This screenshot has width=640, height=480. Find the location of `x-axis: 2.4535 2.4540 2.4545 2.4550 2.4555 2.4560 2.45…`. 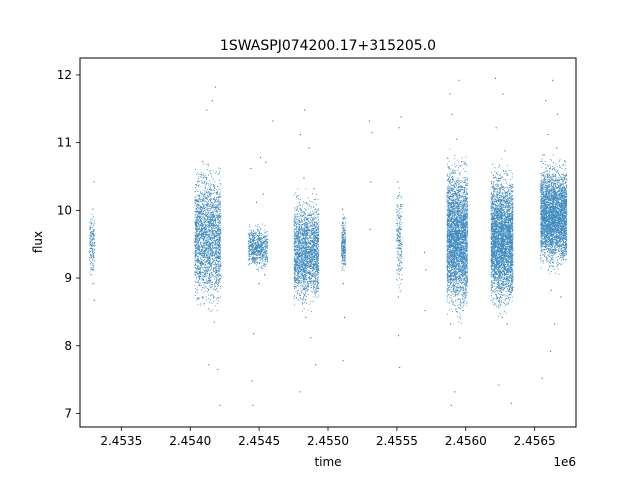

x-axis: 2.4535 2.4540 2.4545 2.4550 2.4555 2.4560 2.45… is located at coordinates (328, 437).